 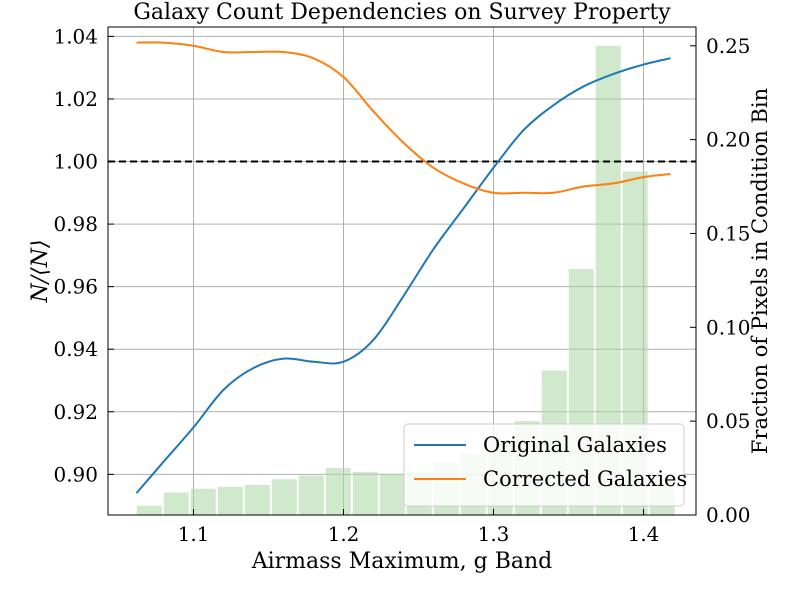 I want to click on x-tick-label: 1.1, so click(x=194, y=534).